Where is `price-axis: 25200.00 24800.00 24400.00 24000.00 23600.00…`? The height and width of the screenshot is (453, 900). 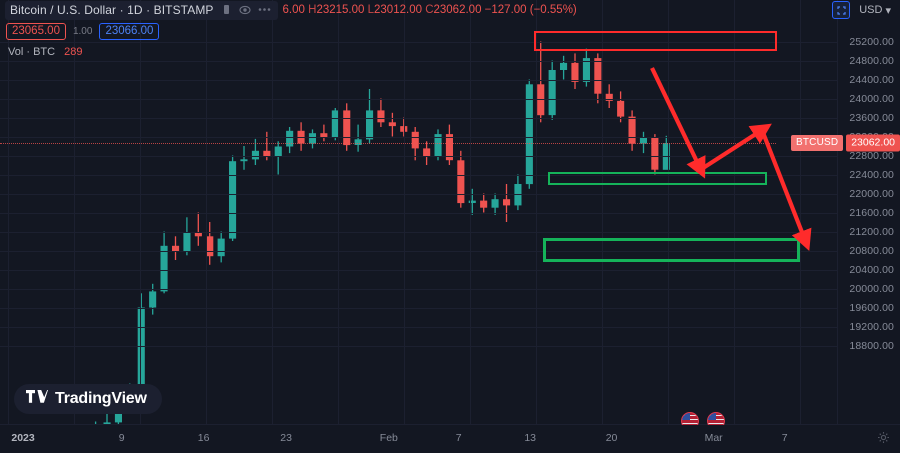
price-axis: 25200.00 24800.00 24400.00 24000.00 23600.00… is located at coordinates (868, 212).